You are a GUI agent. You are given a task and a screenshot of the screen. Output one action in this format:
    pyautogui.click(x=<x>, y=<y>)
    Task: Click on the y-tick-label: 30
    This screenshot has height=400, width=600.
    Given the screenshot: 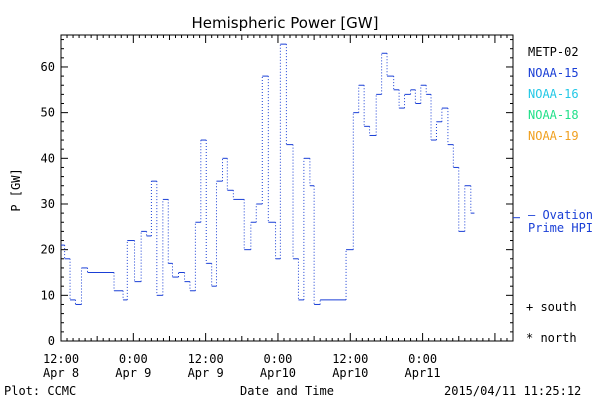 What is the action you would take?
    pyautogui.click(x=48, y=204)
    